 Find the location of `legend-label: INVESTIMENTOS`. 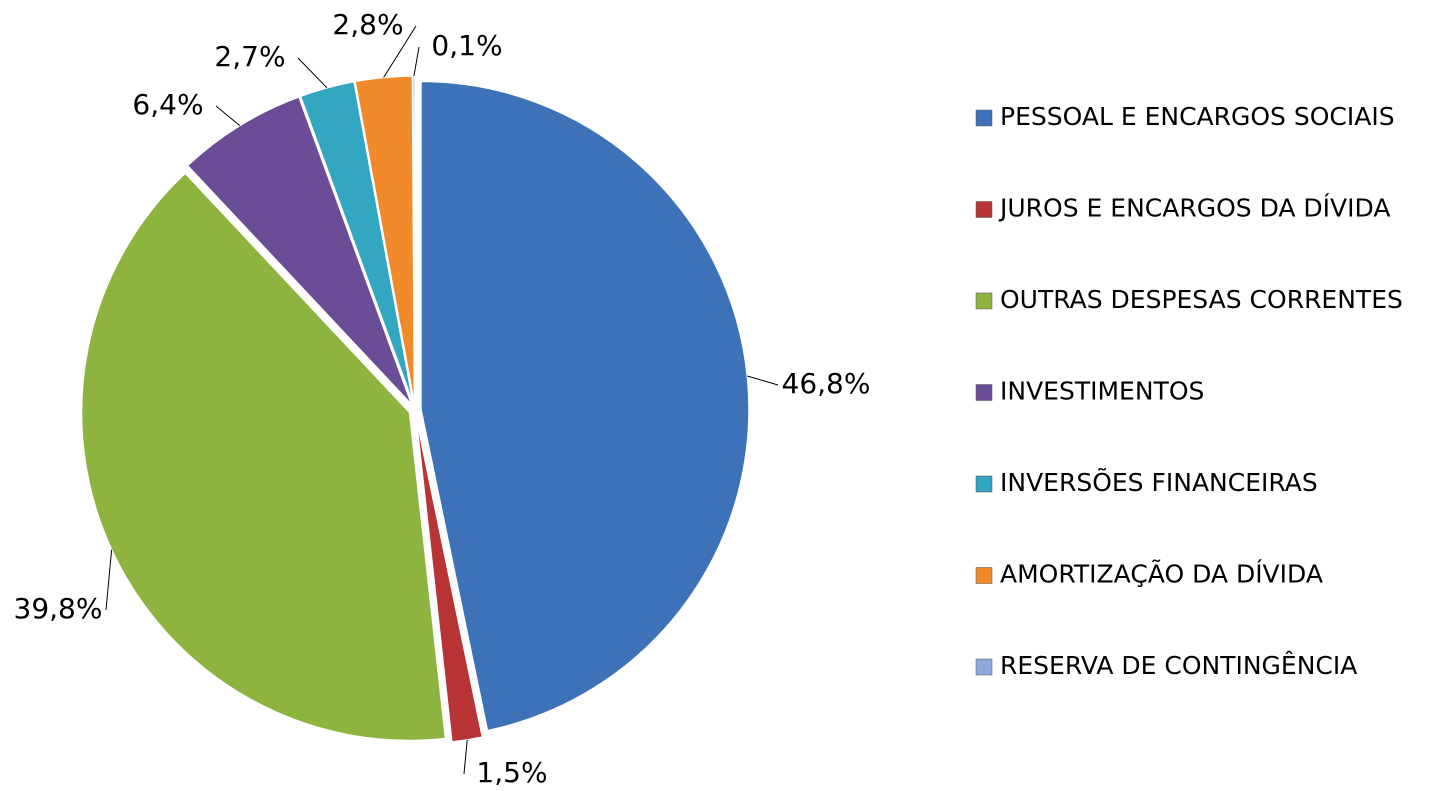

legend-label: INVESTIMENTOS is located at coordinates (1102, 391).